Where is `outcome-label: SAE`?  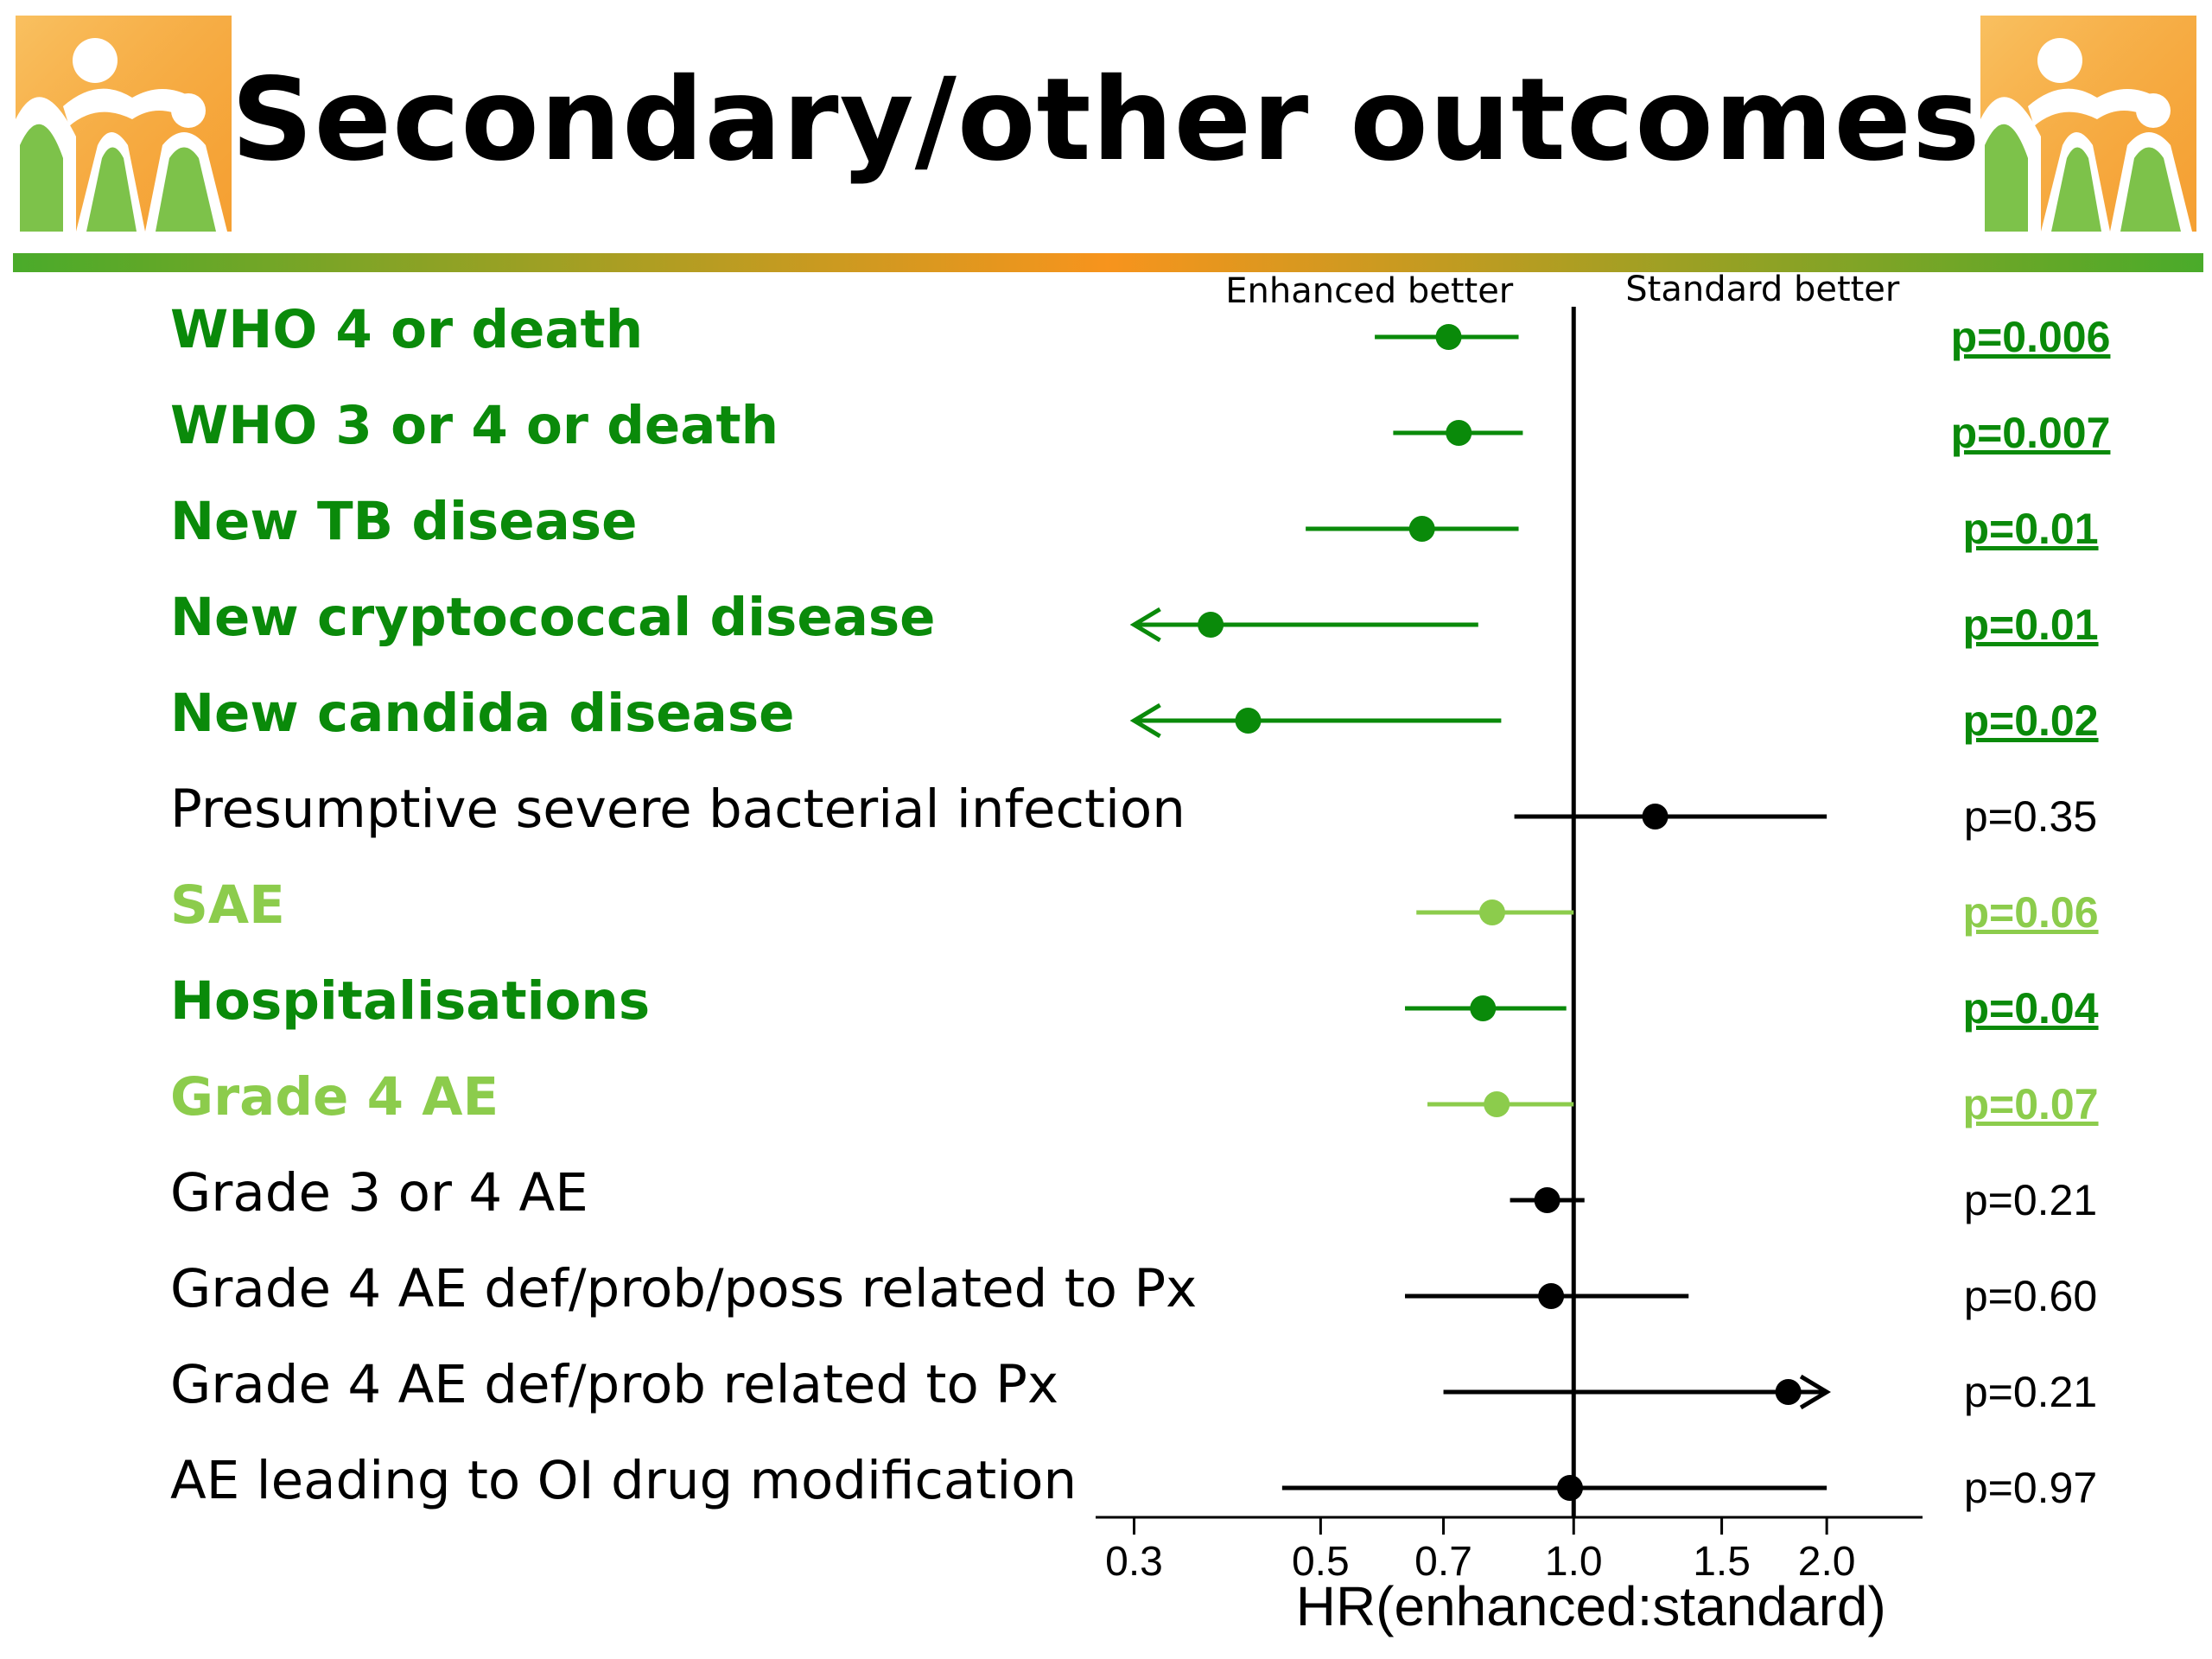 outcome-label: SAE is located at coordinates (227, 905).